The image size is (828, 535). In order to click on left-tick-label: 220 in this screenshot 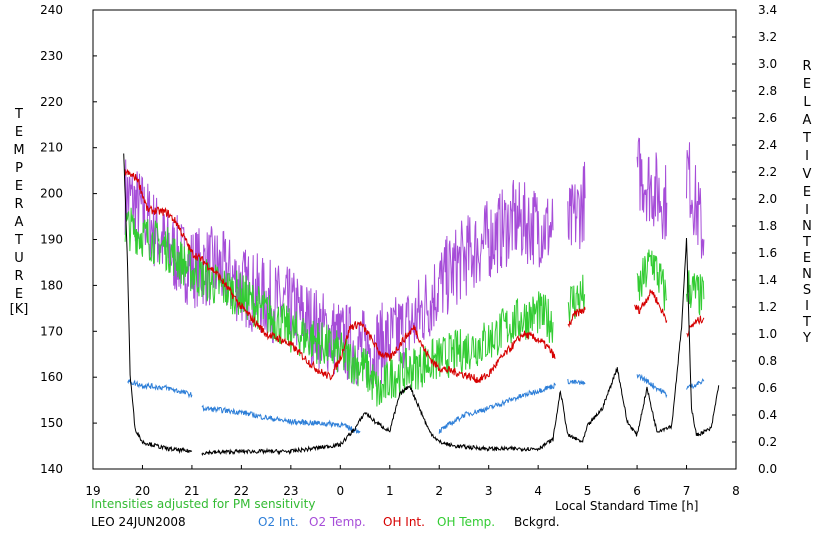, I will do `click(51, 102)`.